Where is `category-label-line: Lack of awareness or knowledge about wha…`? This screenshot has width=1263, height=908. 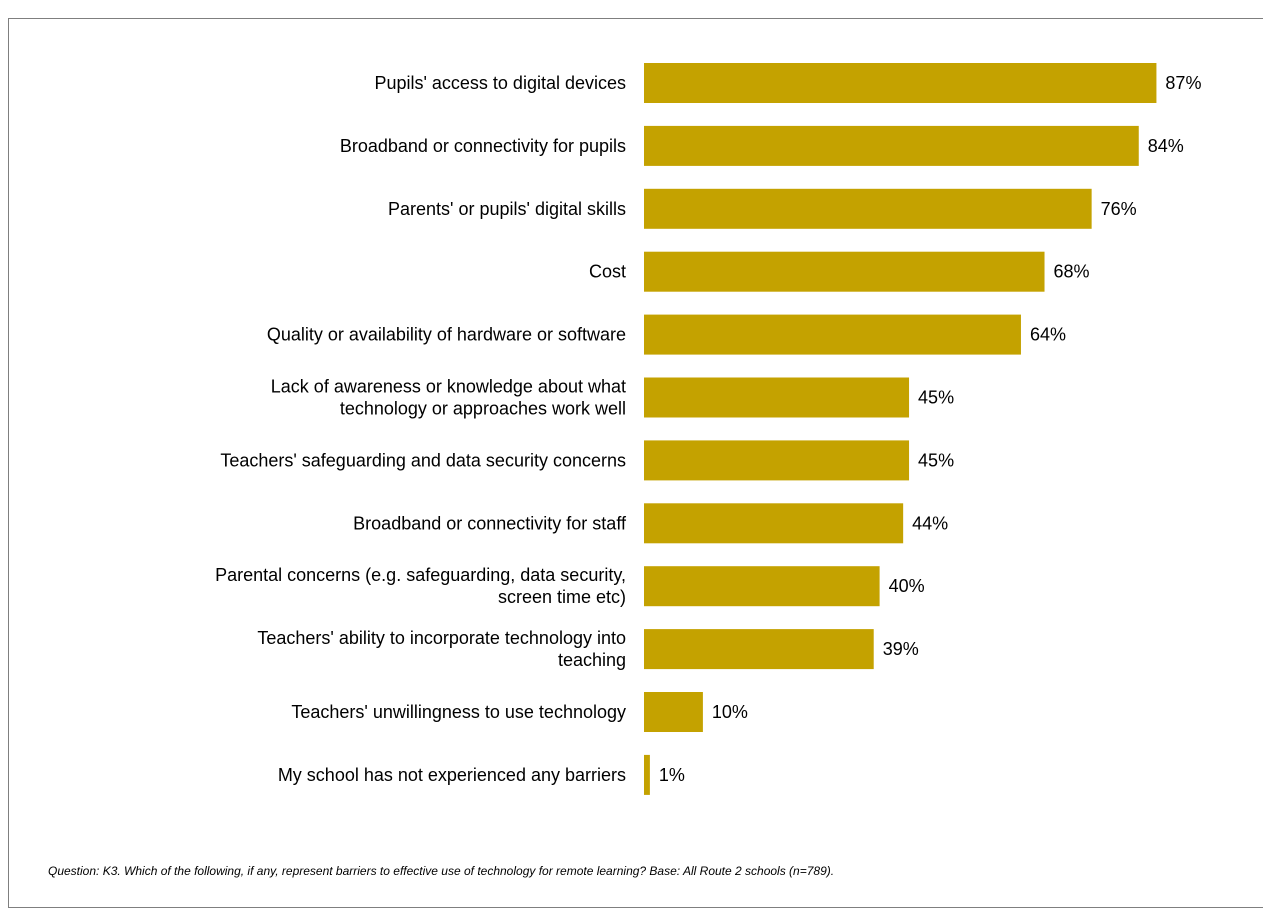
category-label-line: Lack of awareness or knowledge about wha… is located at coordinates (448, 387).